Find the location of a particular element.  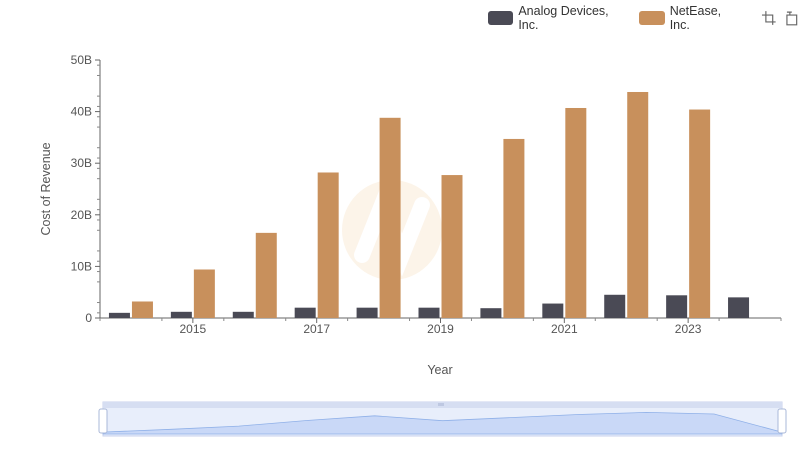

bar-analog-devices-2017 is located at coordinates (305, 312).